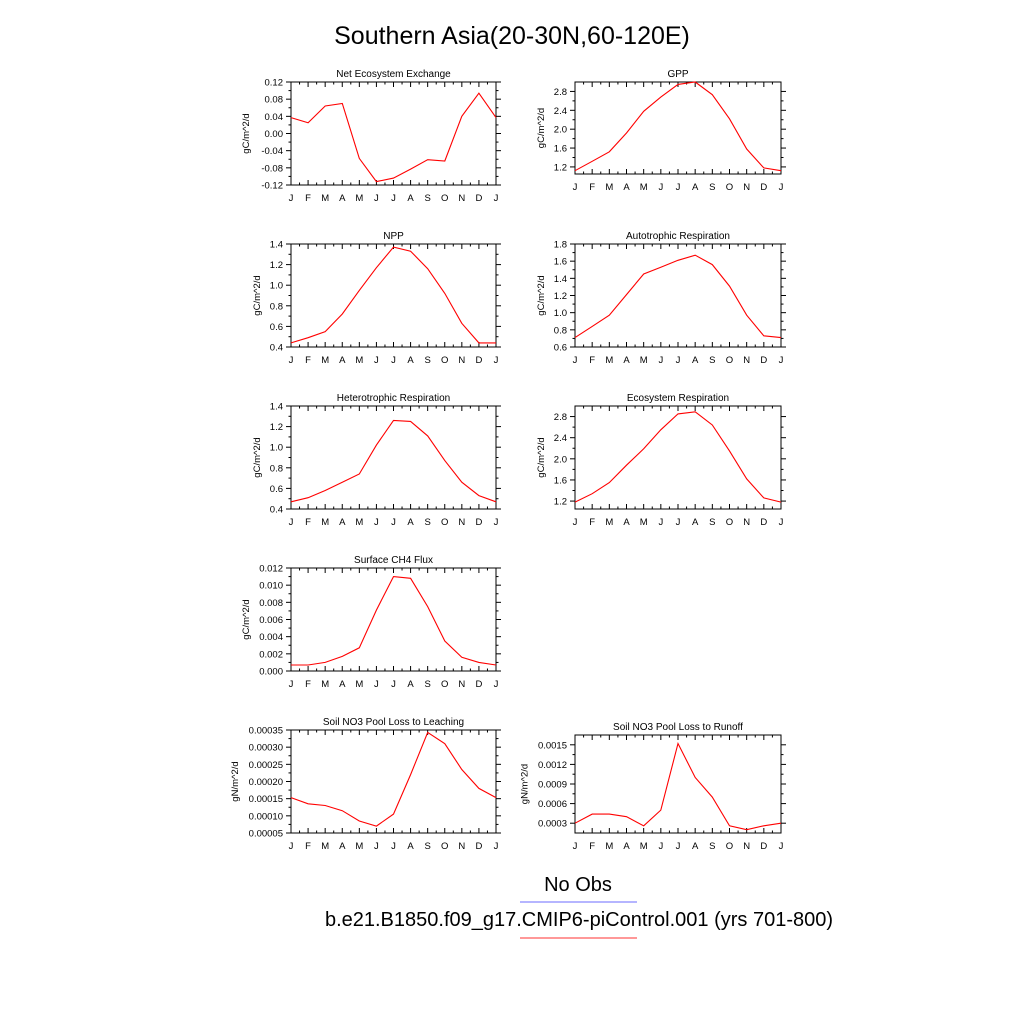 The height and width of the screenshot is (1024, 1024). What do you see at coordinates (266, 816) in the screenshot?
I see `panel-8-ytick-label: 0.00010` at bounding box center [266, 816].